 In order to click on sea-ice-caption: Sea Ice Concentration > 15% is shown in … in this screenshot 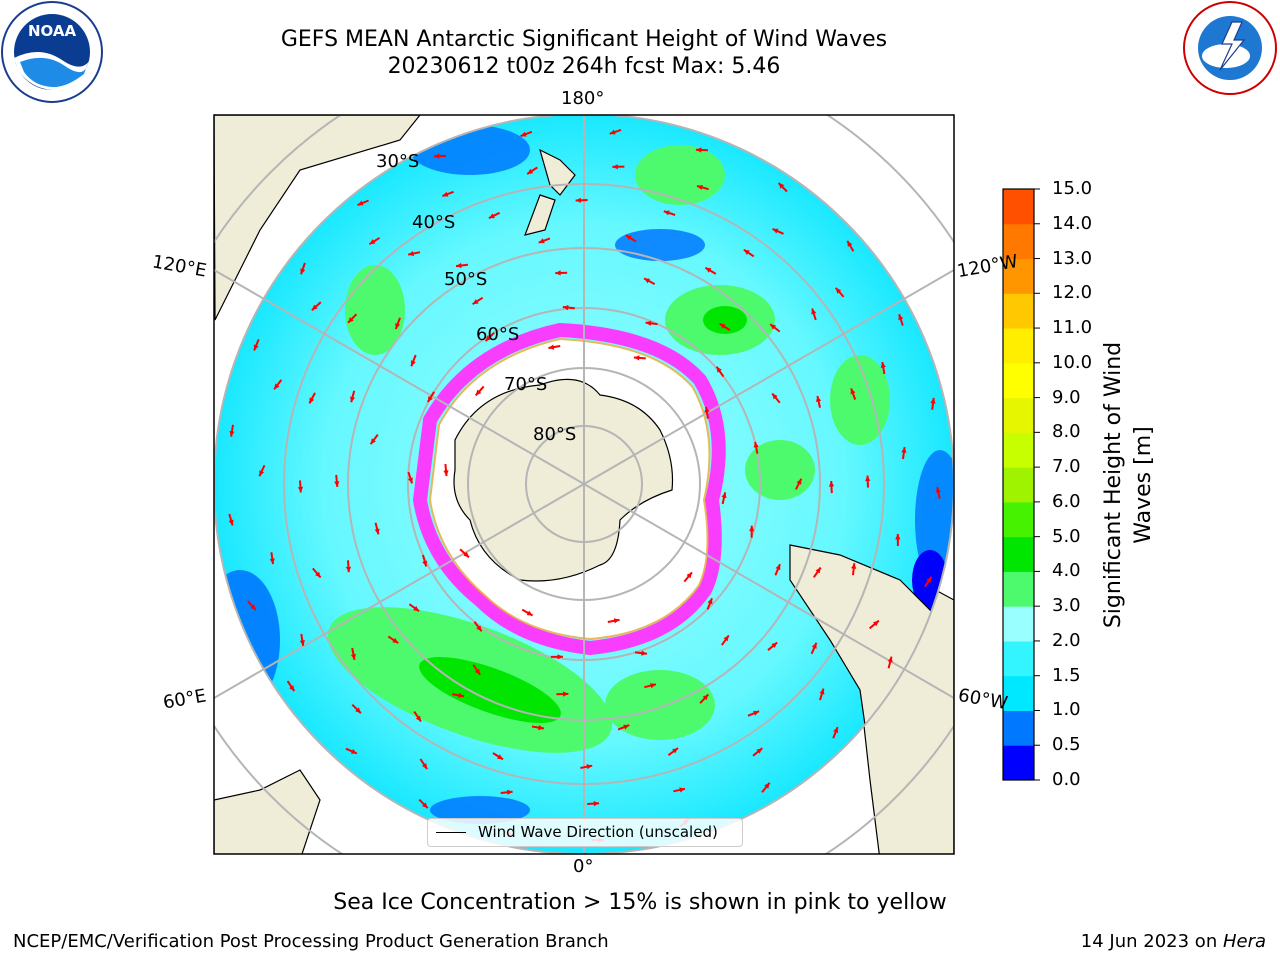, I will do `click(640, 902)`.